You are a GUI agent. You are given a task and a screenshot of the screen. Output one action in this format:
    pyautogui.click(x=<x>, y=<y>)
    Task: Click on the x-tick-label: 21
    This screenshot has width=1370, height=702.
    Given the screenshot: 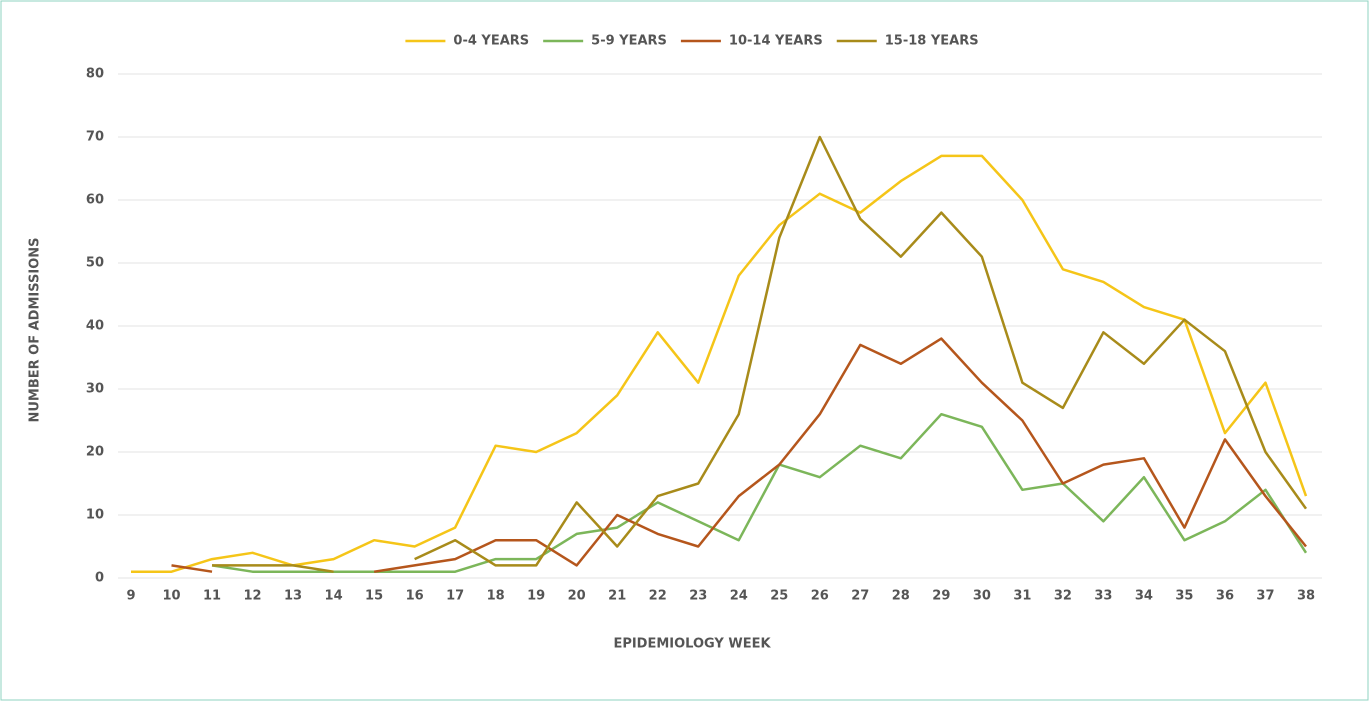 What is the action you would take?
    pyautogui.click(x=617, y=596)
    